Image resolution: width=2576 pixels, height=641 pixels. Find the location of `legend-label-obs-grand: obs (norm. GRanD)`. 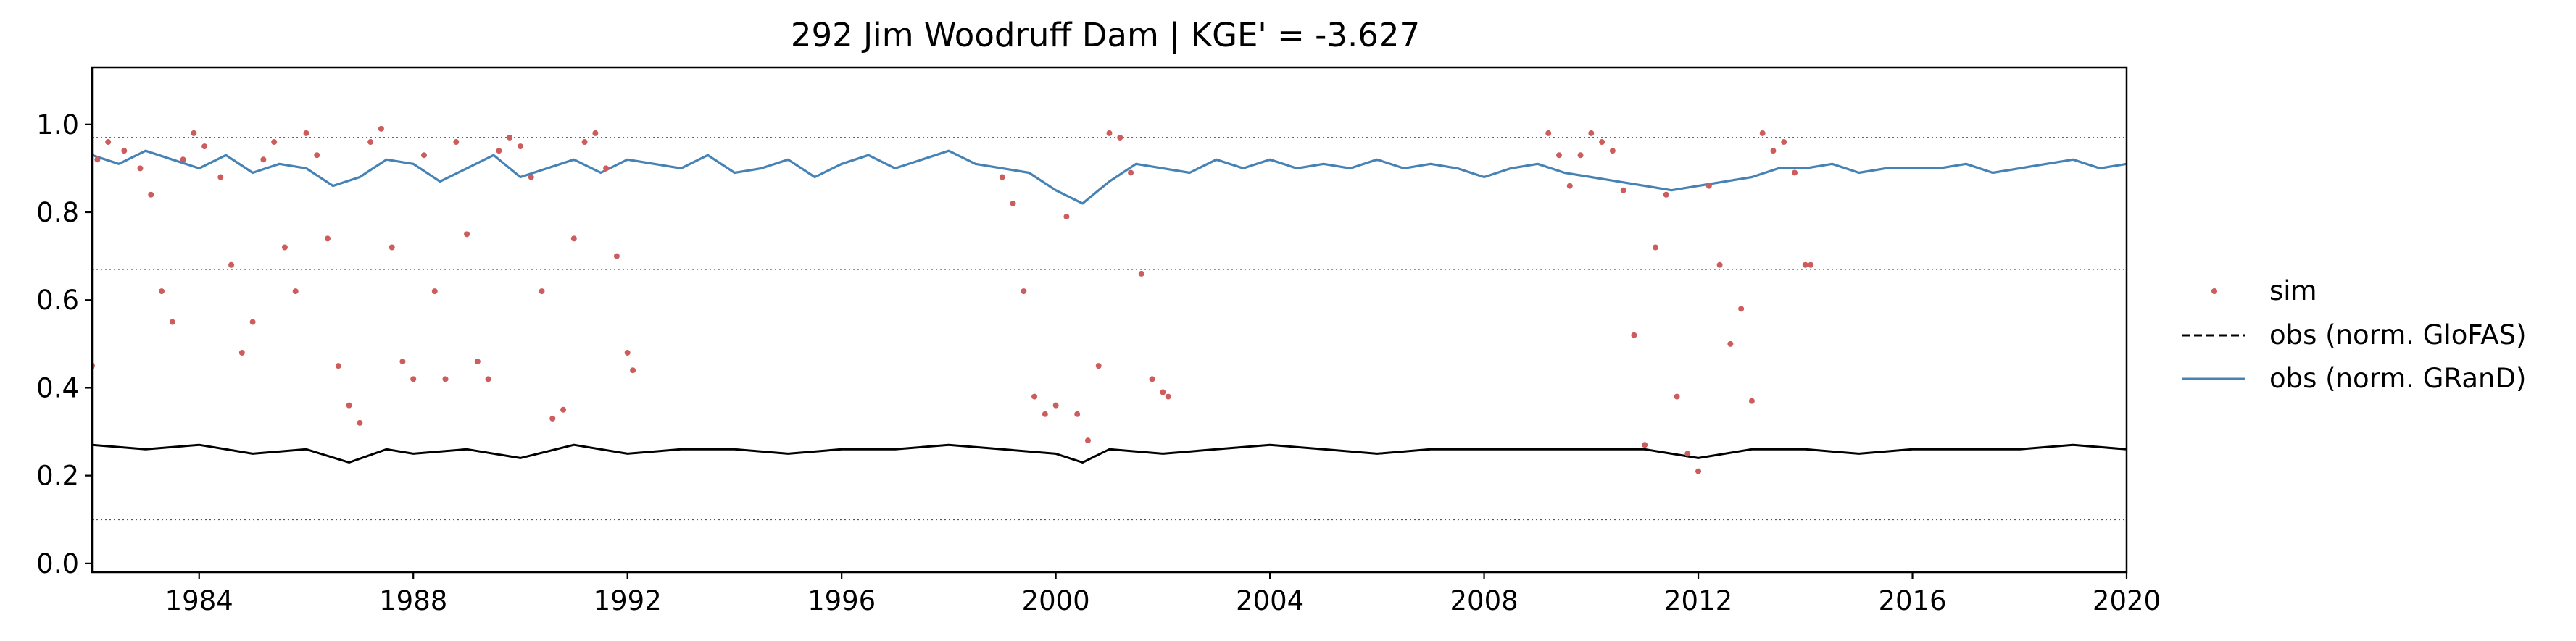

legend-label-obs-grand: obs (norm. GRanD) is located at coordinates (2397, 378).